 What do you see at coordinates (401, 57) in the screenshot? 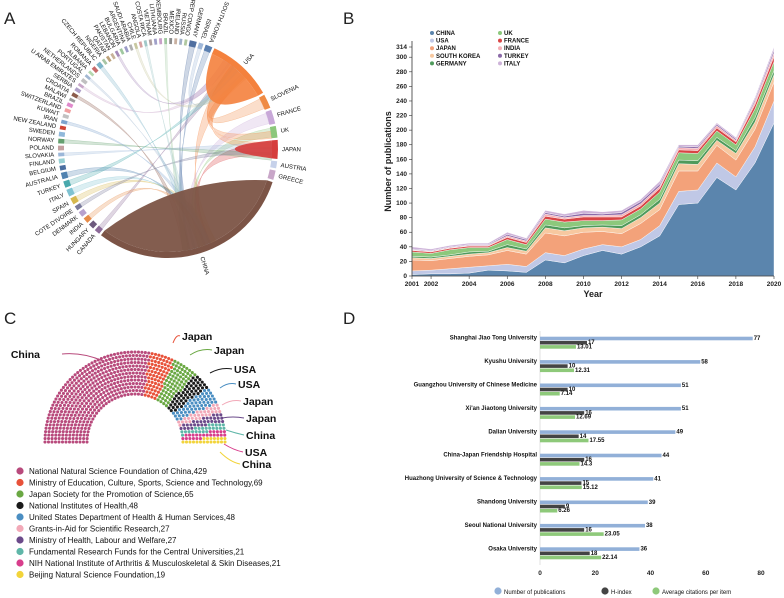
I see `y-tick-label: 300` at bounding box center [401, 57].